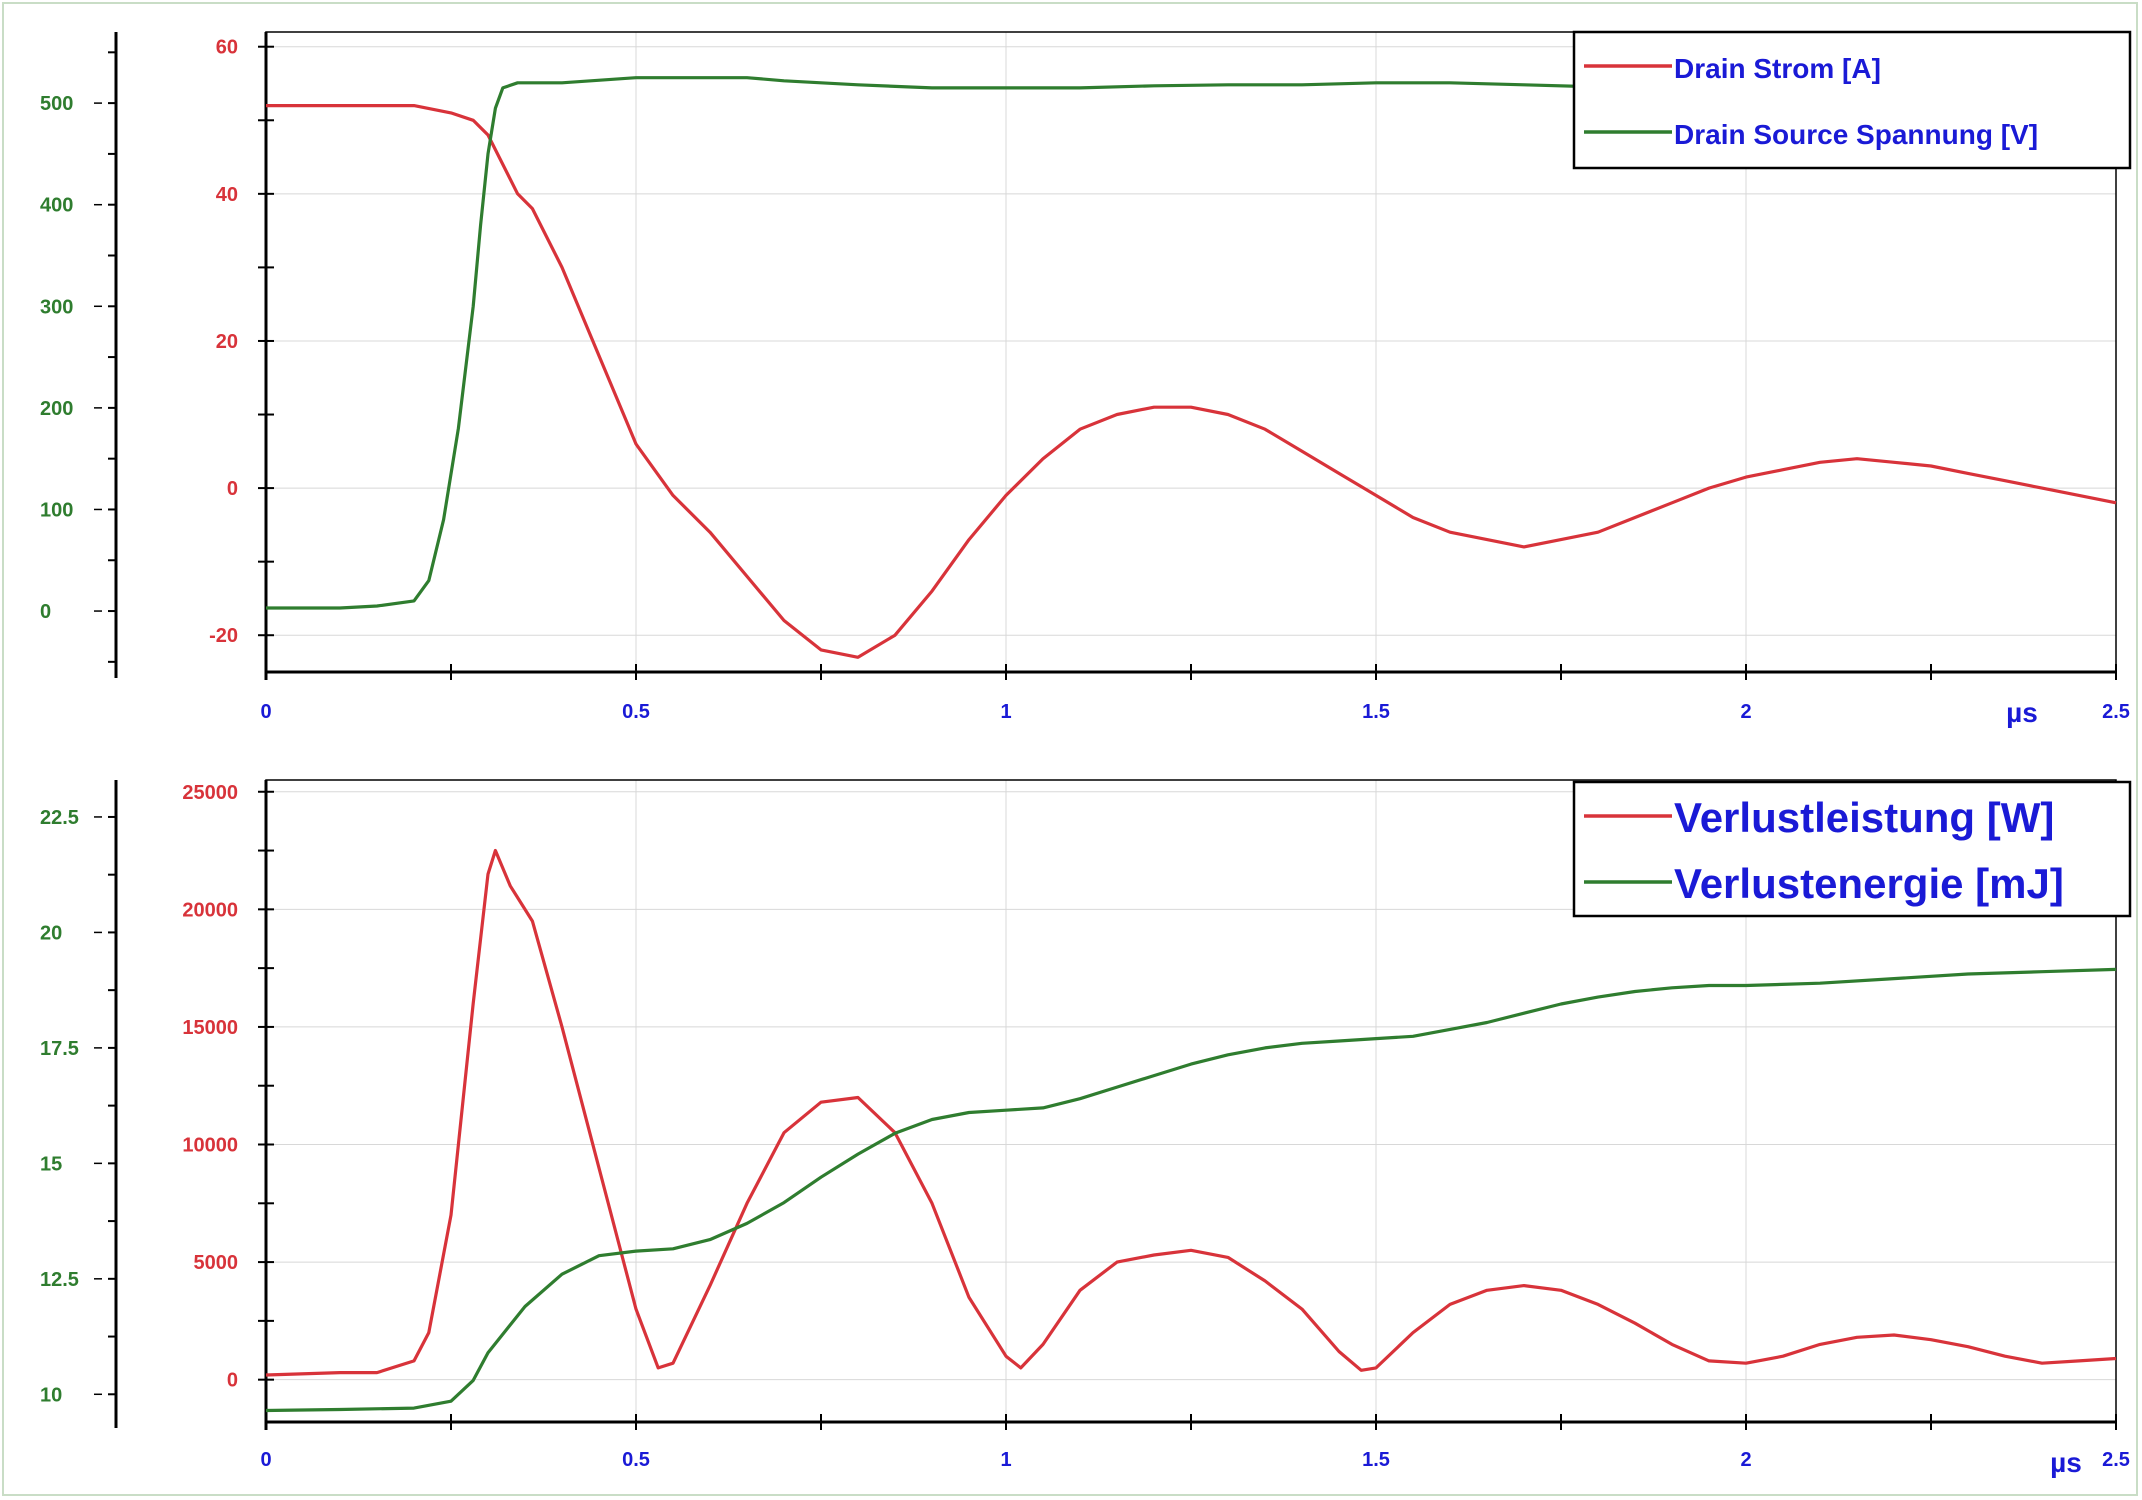 The height and width of the screenshot is (1500, 2142). What do you see at coordinates (223, 636) in the screenshot?
I see `inner-y-tick-label: -20` at bounding box center [223, 636].